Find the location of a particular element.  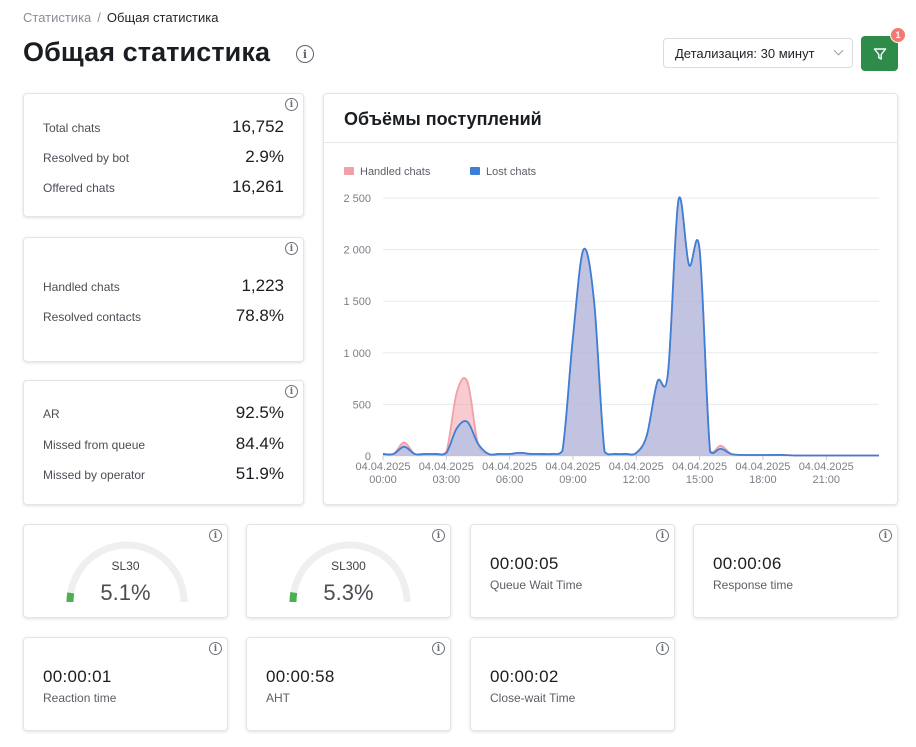

breadcrumb-current: Общая статистика is located at coordinates (162, 17).